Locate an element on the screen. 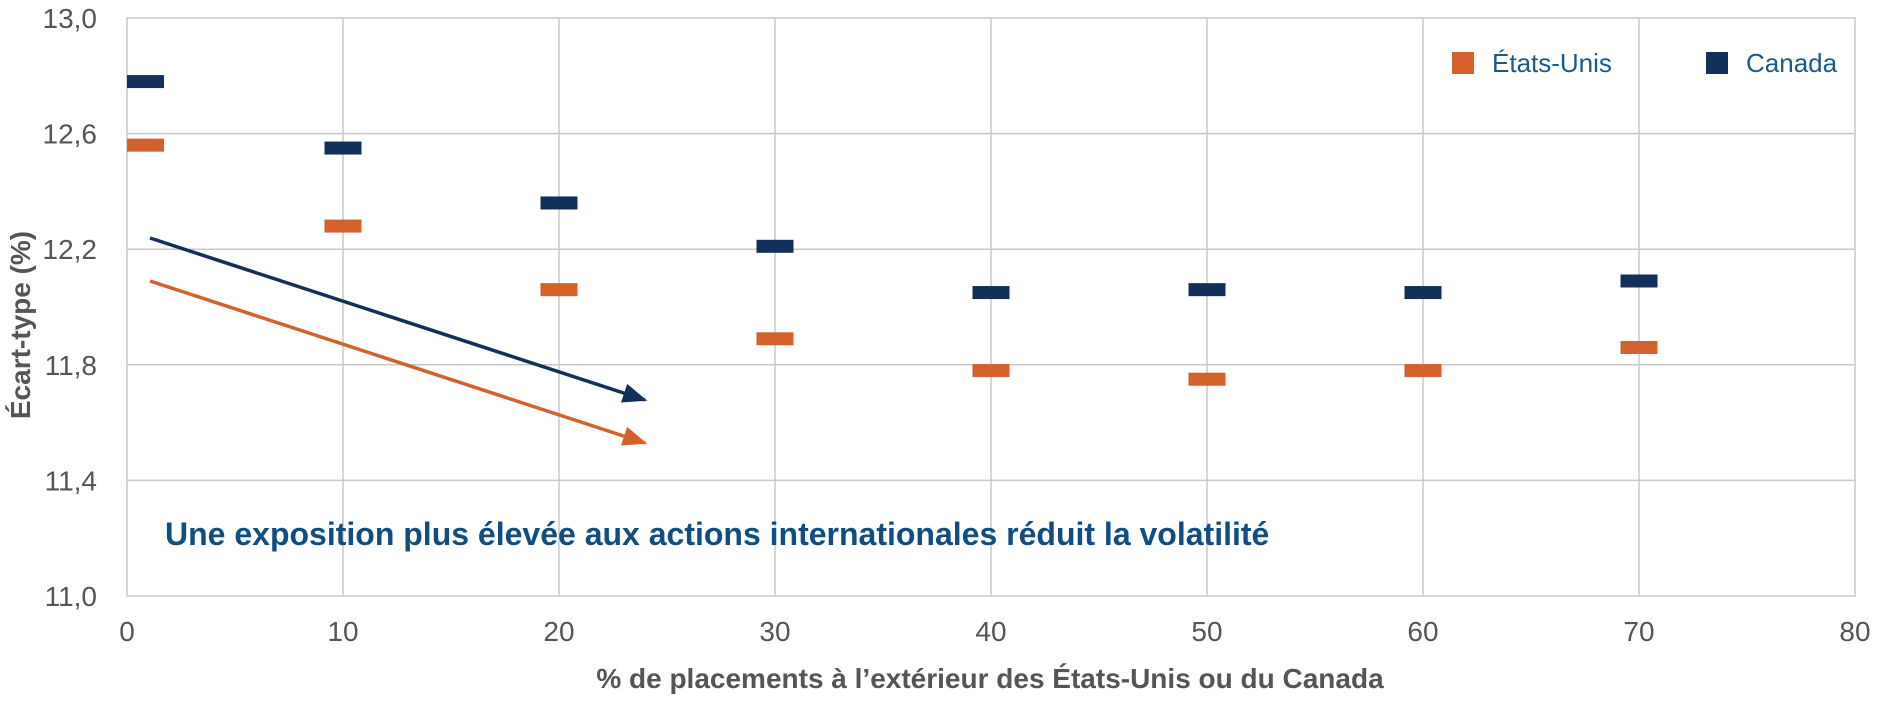 Image resolution: width=1881 pixels, height=701 pixels. legend-label-canada: Canada is located at coordinates (1792, 63).